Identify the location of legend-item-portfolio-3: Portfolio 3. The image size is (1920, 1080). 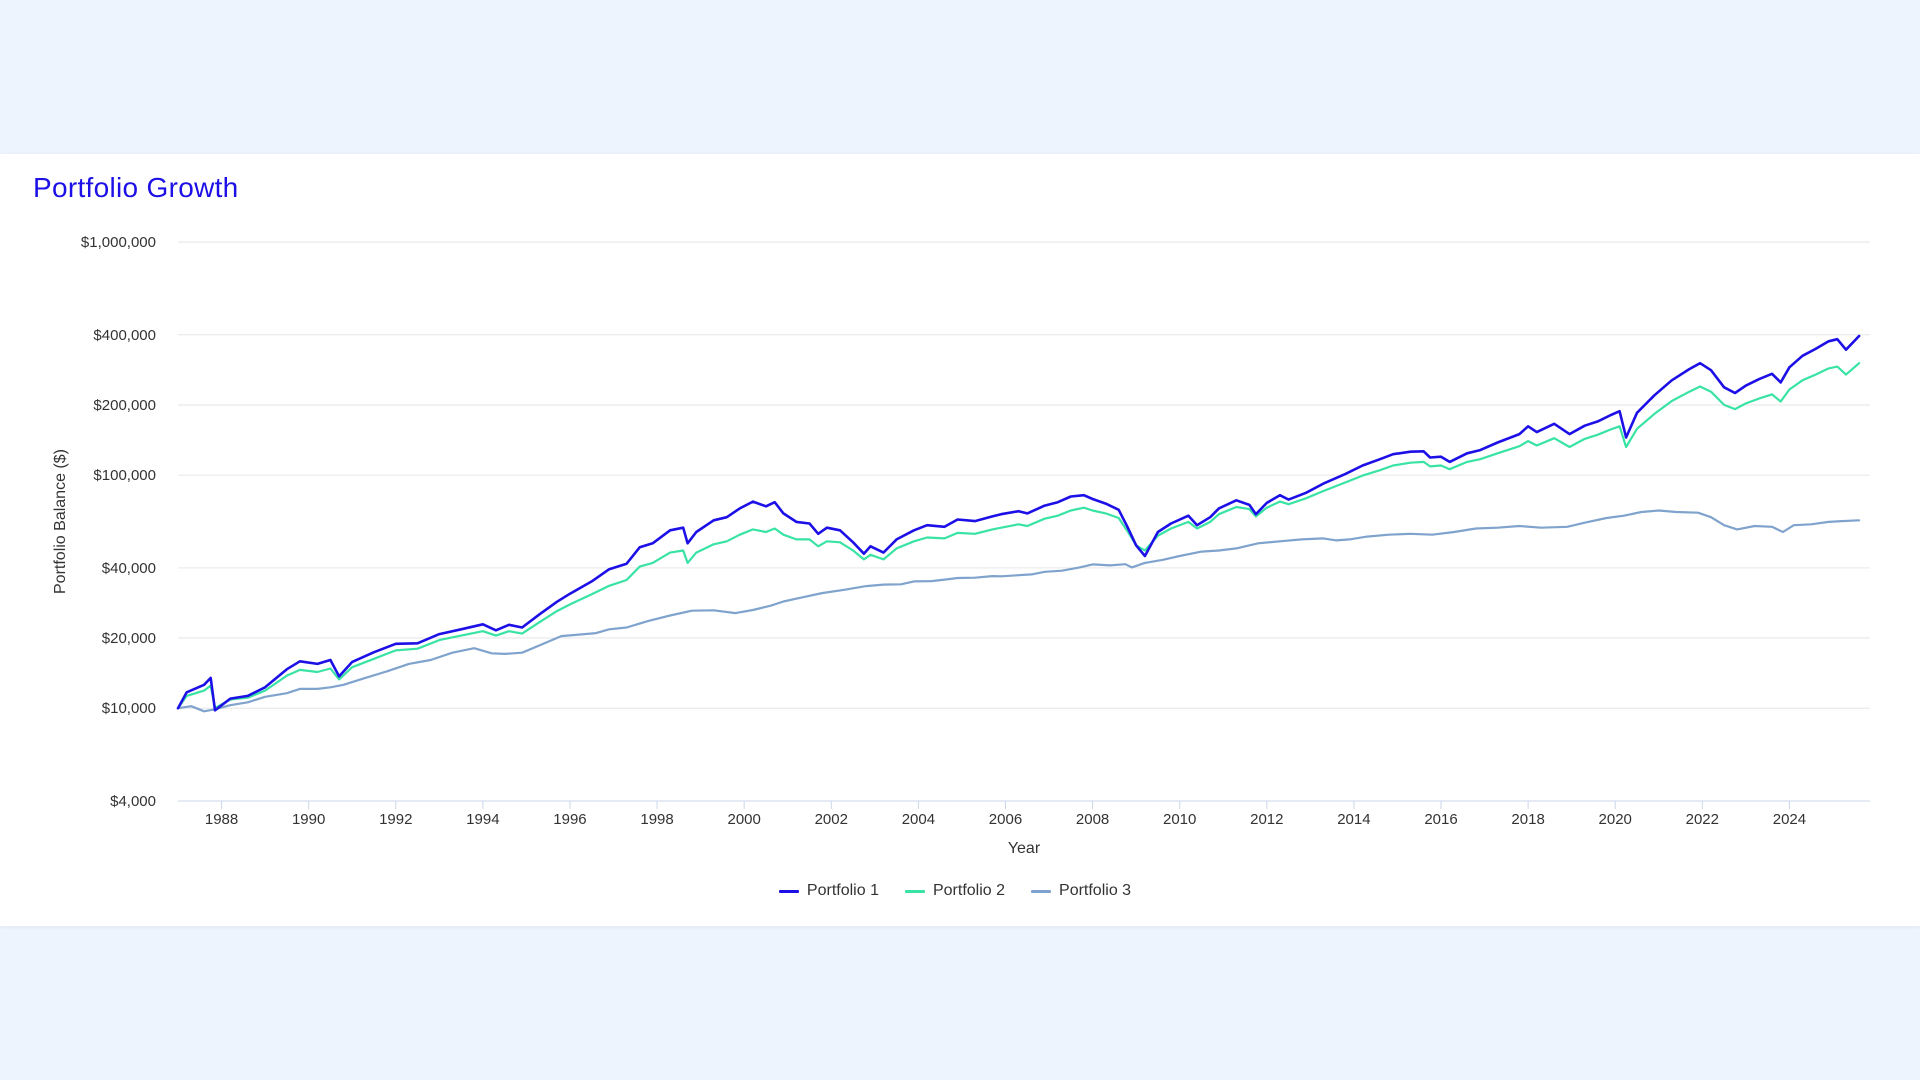
(1081, 891).